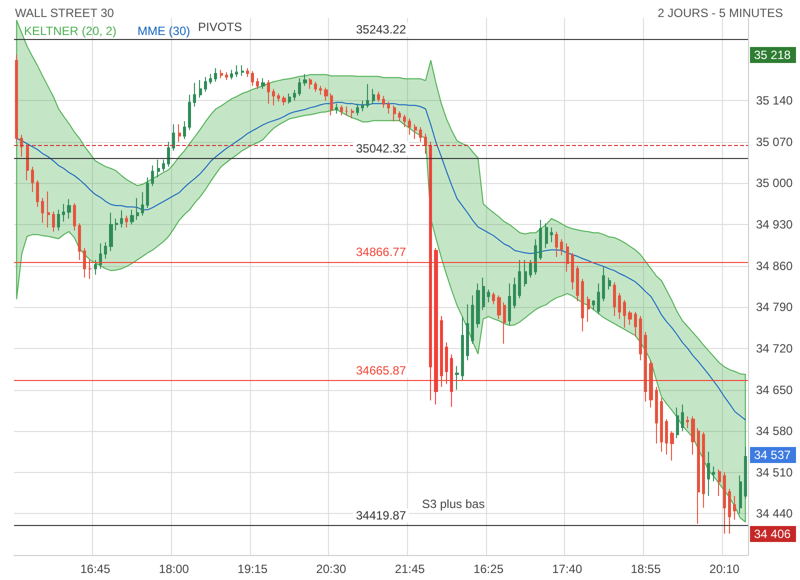 The width and height of the screenshot is (800, 580). What do you see at coordinates (381, 29) in the screenshot?
I see `ref-line-label: 35243.22` at bounding box center [381, 29].